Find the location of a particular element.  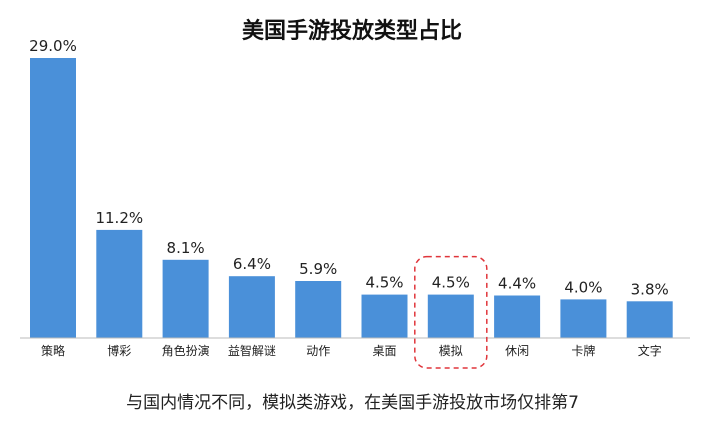

chart-title: 美国手游投放类型占比 is located at coordinates (352, 31).